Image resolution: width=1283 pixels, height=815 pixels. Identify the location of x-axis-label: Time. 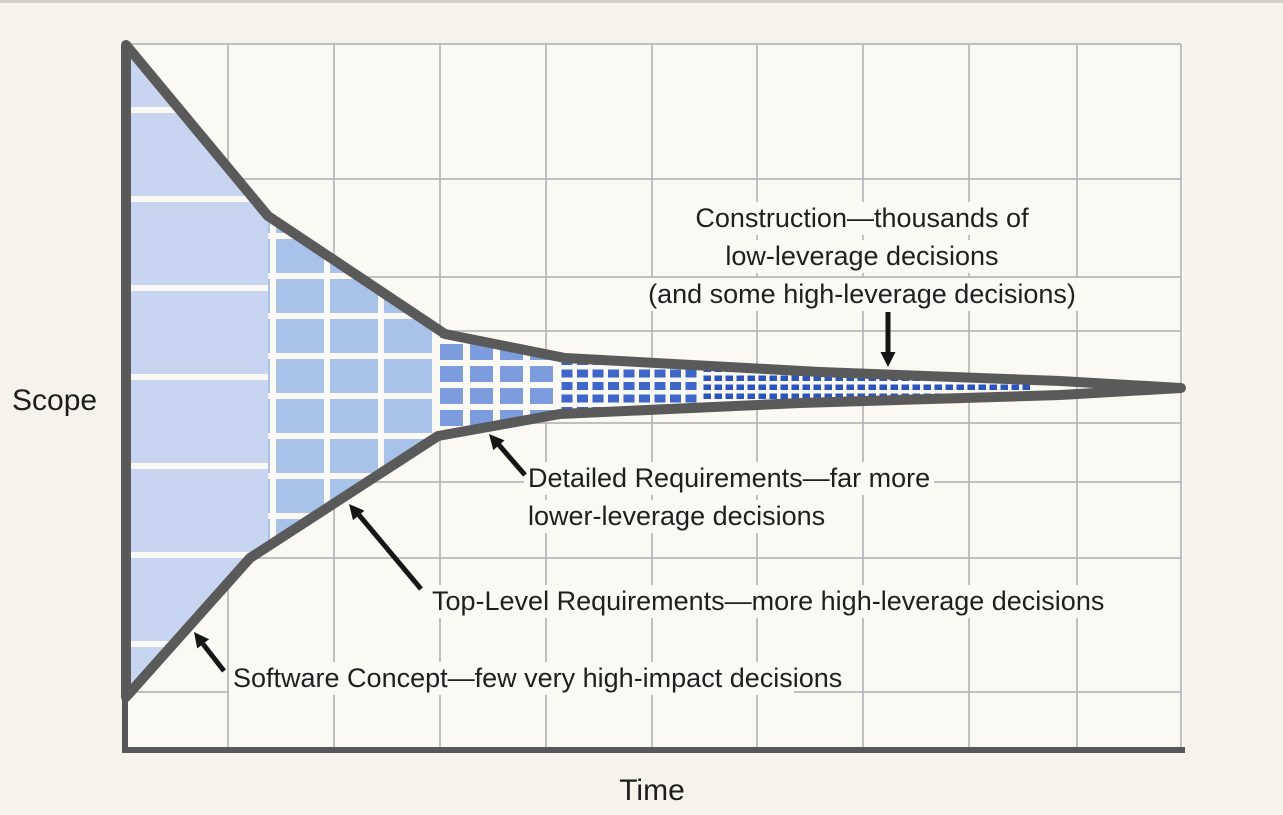
(652, 790).